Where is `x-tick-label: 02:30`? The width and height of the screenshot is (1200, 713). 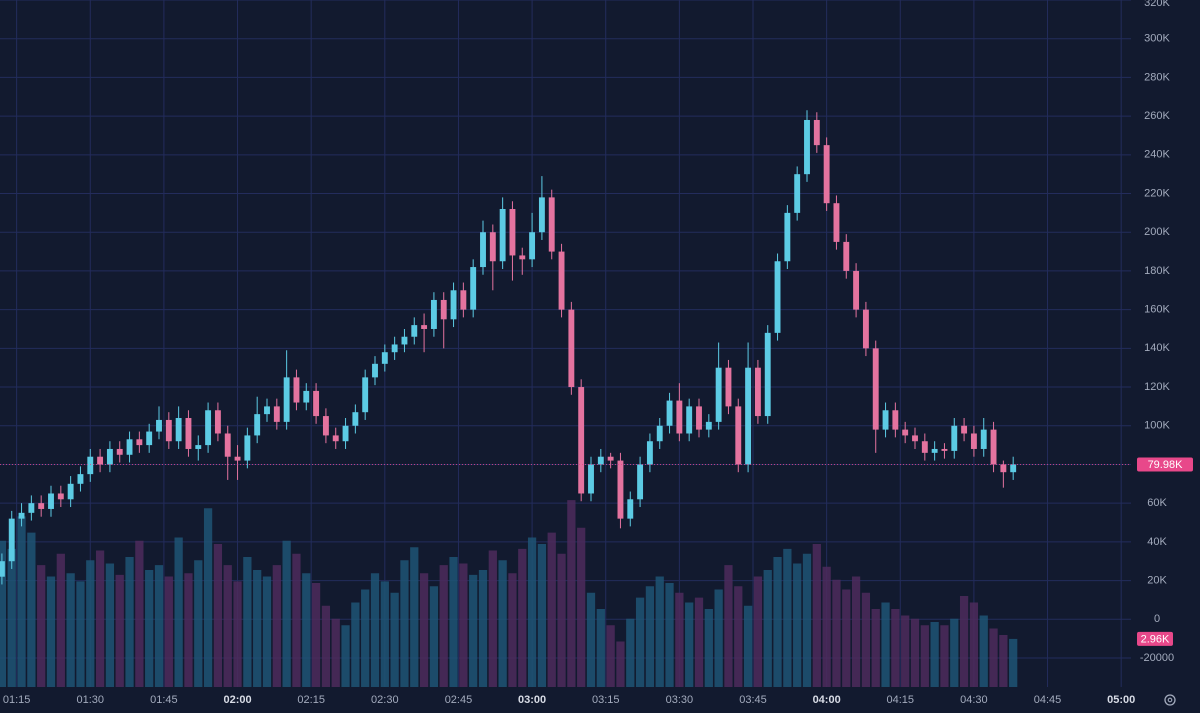
x-tick-label: 02:30 is located at coordinates (385, 700).